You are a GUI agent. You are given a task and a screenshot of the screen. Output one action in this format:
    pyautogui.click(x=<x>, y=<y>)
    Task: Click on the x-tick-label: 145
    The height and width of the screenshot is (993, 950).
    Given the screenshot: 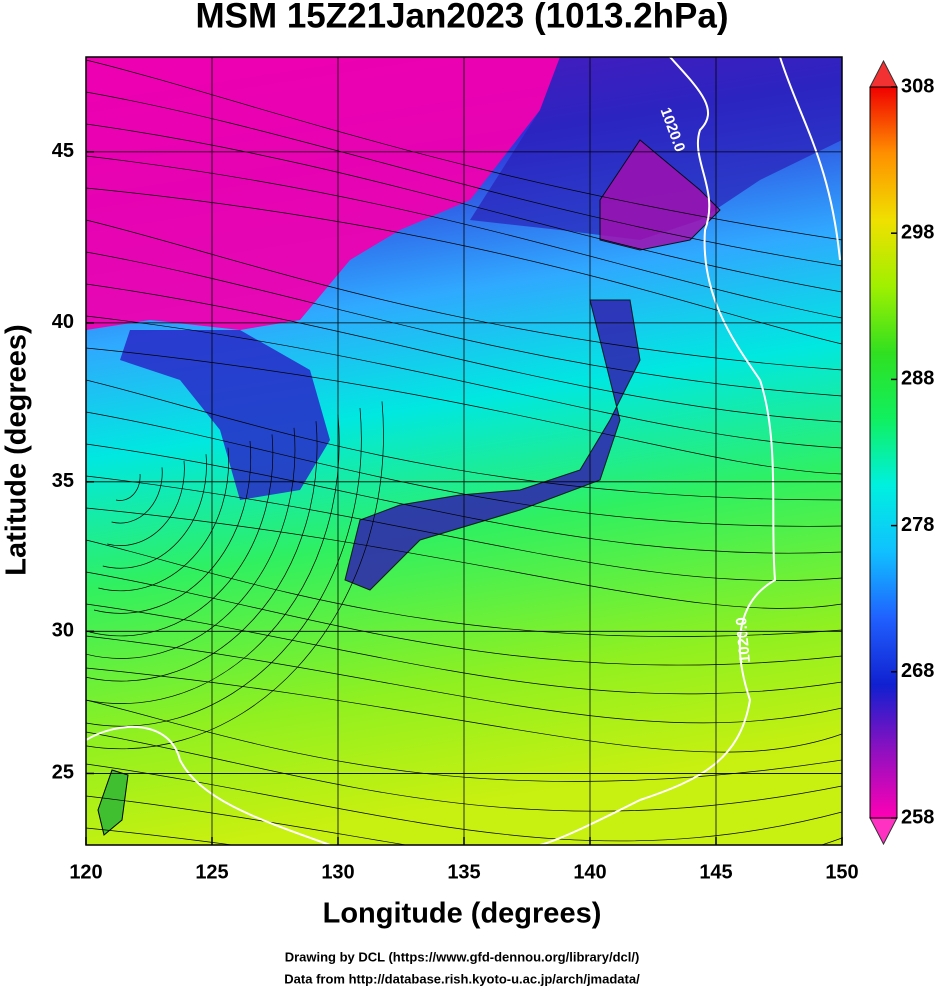 What is the action you would take?
    pyautogui.click(x=715, y=872)
    